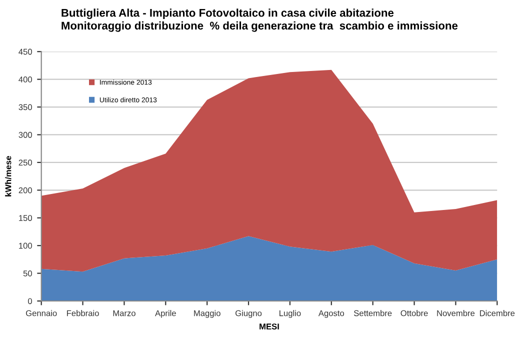 This screenshot has width=530, height=344. I want to click on y-tick-label: 450, so click(25, 51).